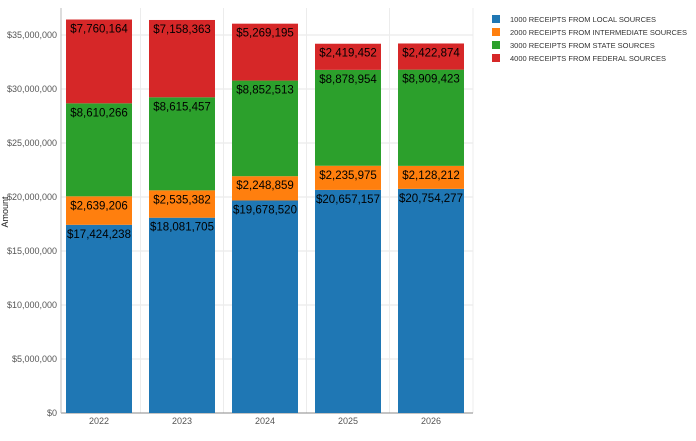 This screenshot has width=696, height=441. What do you see at coordinates (32, 35) in the screenshot?
I see `y-tick-label: $35,000,000` at bounding box center [32, 35].